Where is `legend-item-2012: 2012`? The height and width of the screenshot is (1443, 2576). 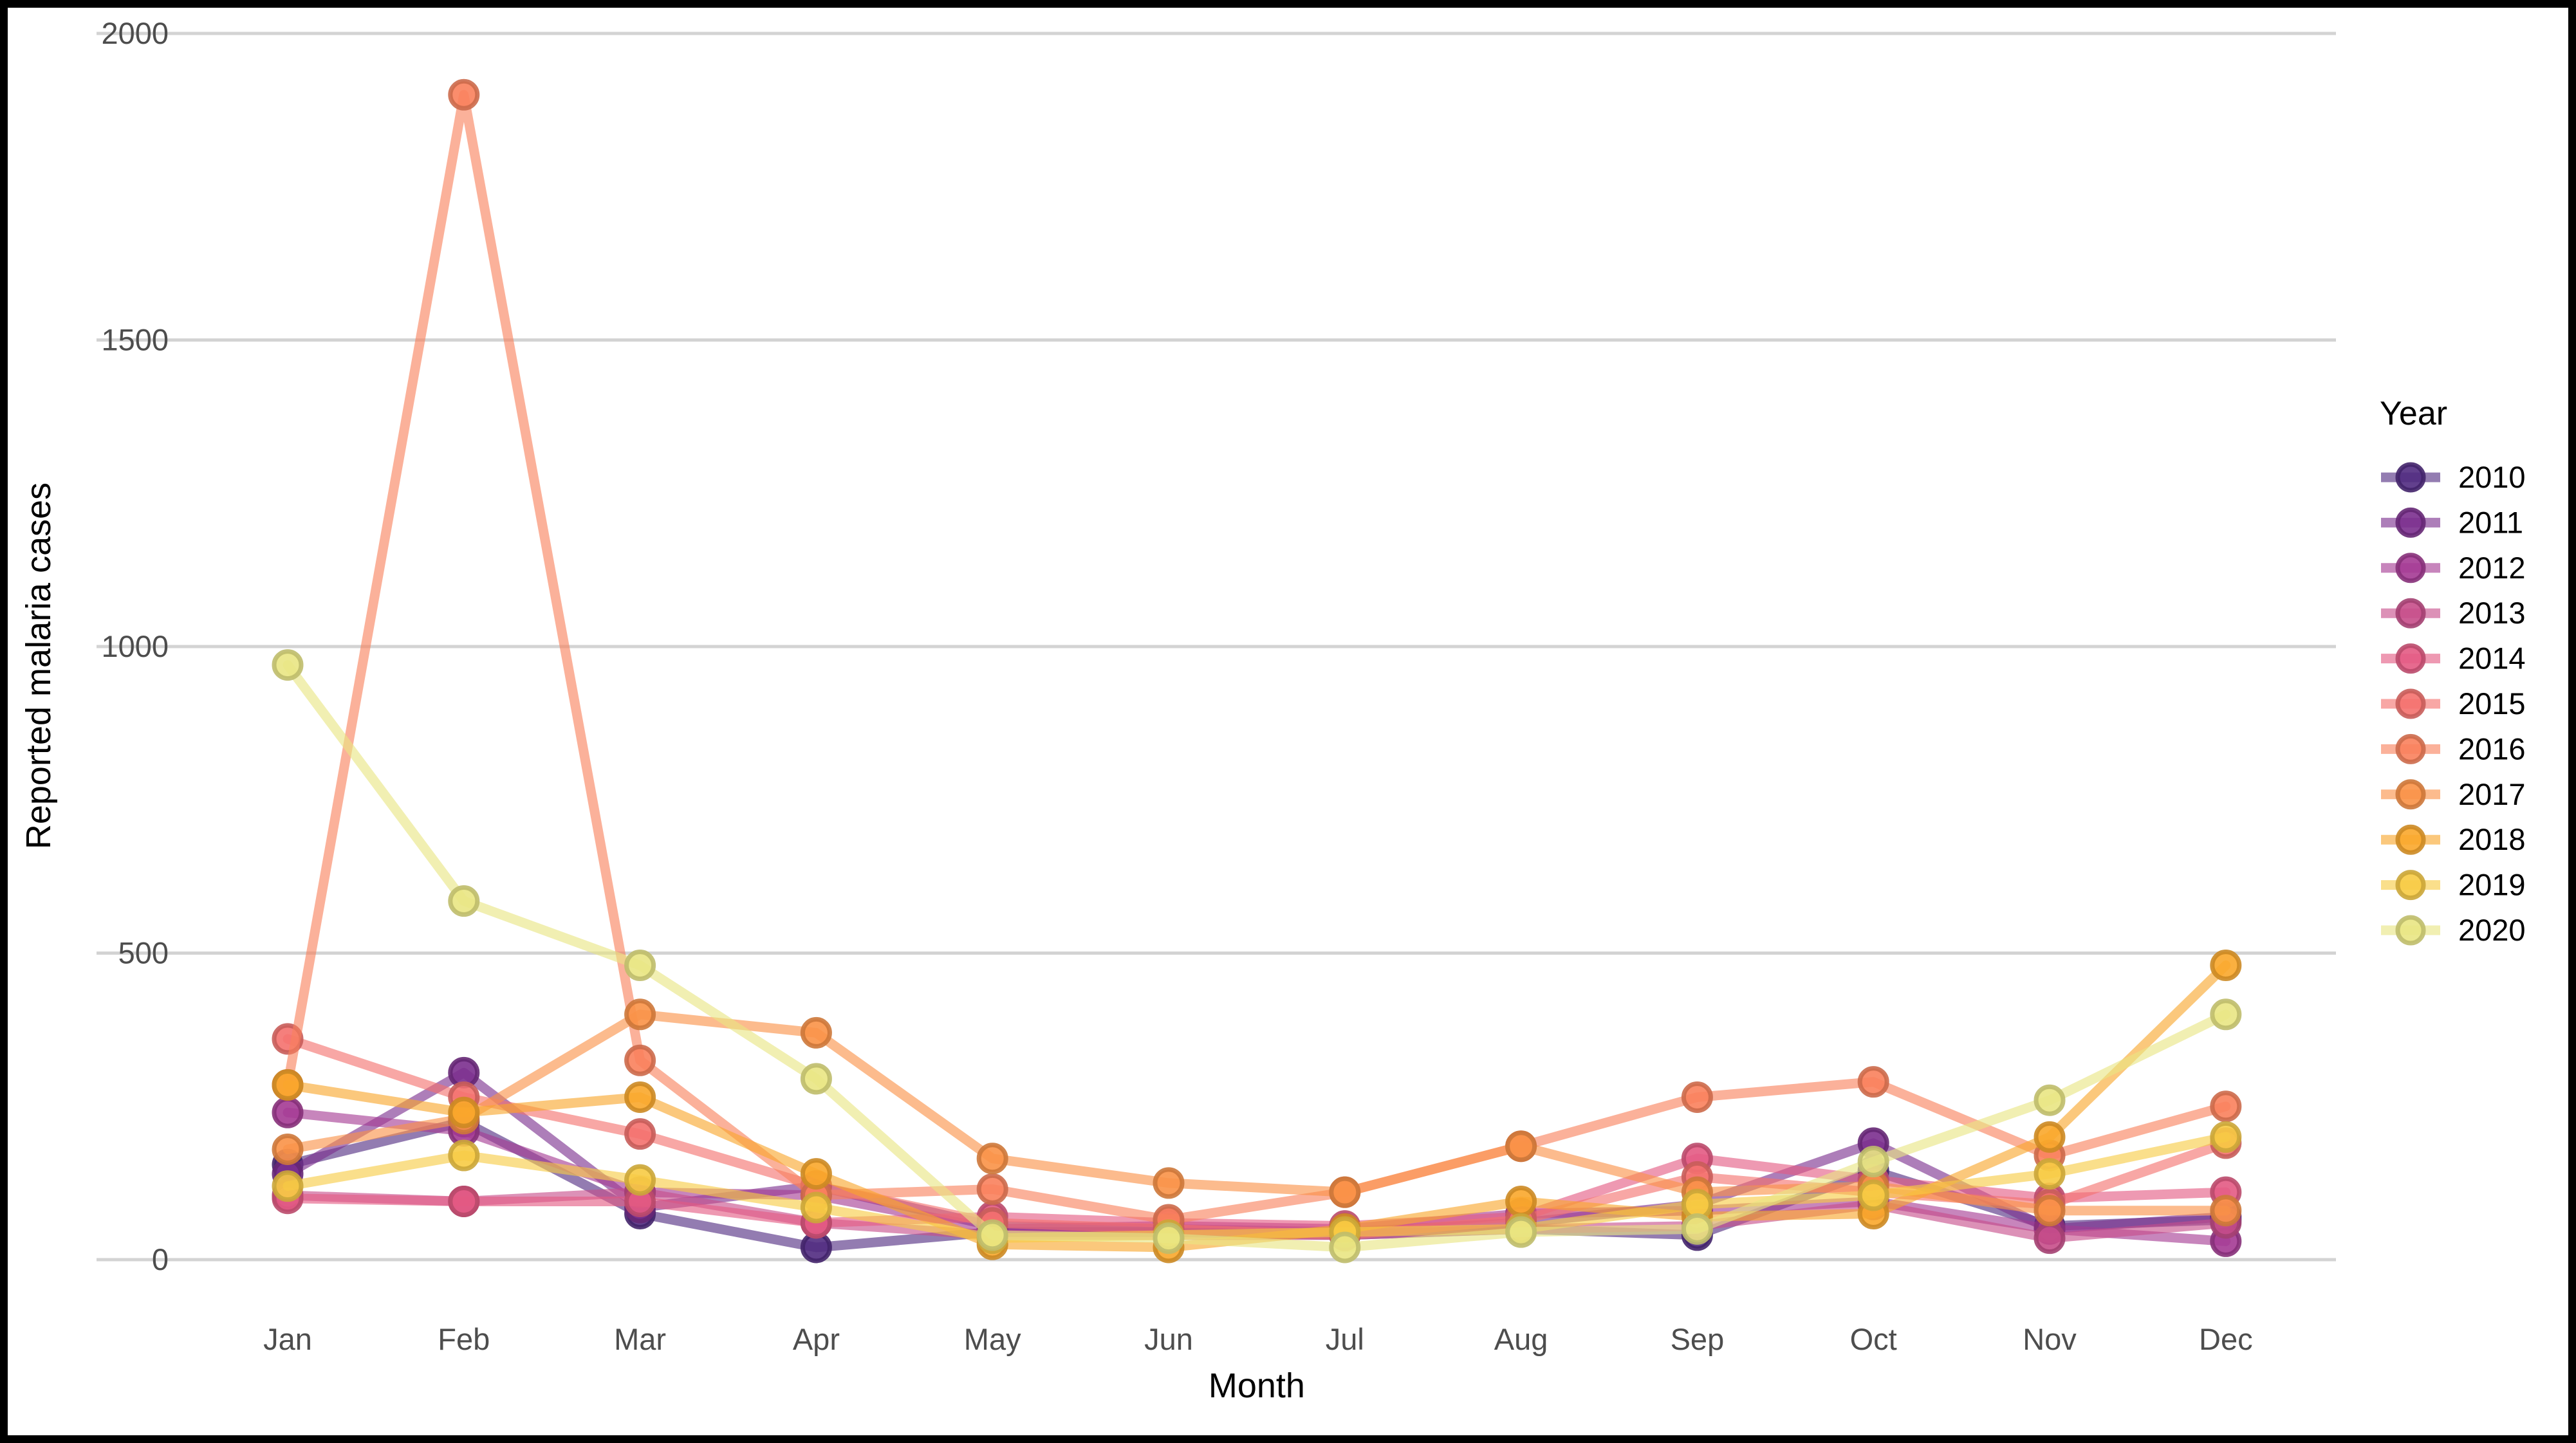
legend-item-2012: 2012 is located at coordinates (2453, 568).